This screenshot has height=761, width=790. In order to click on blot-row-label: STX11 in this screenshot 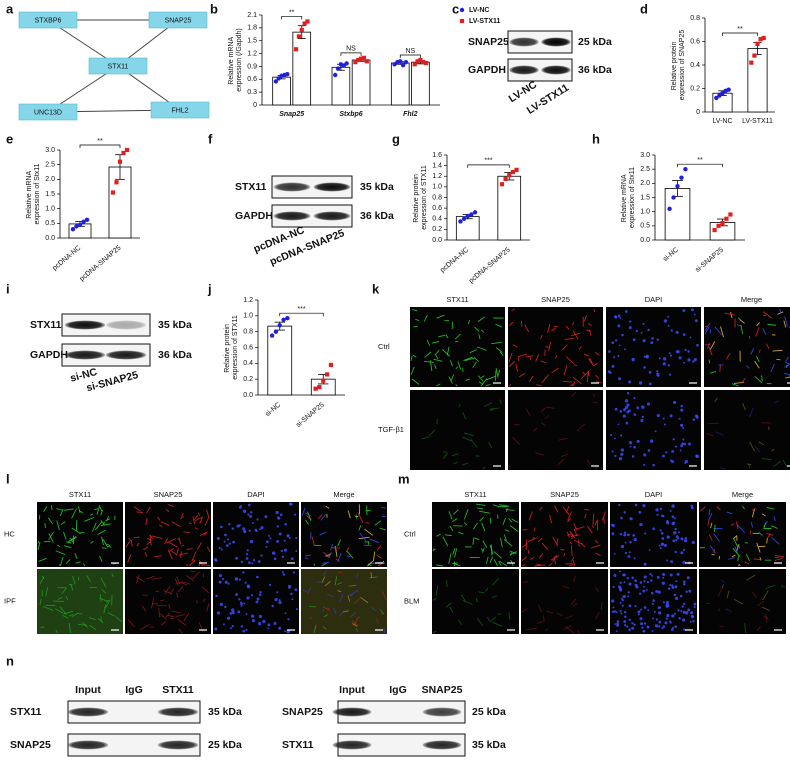, I will do `click(251, 187)`.